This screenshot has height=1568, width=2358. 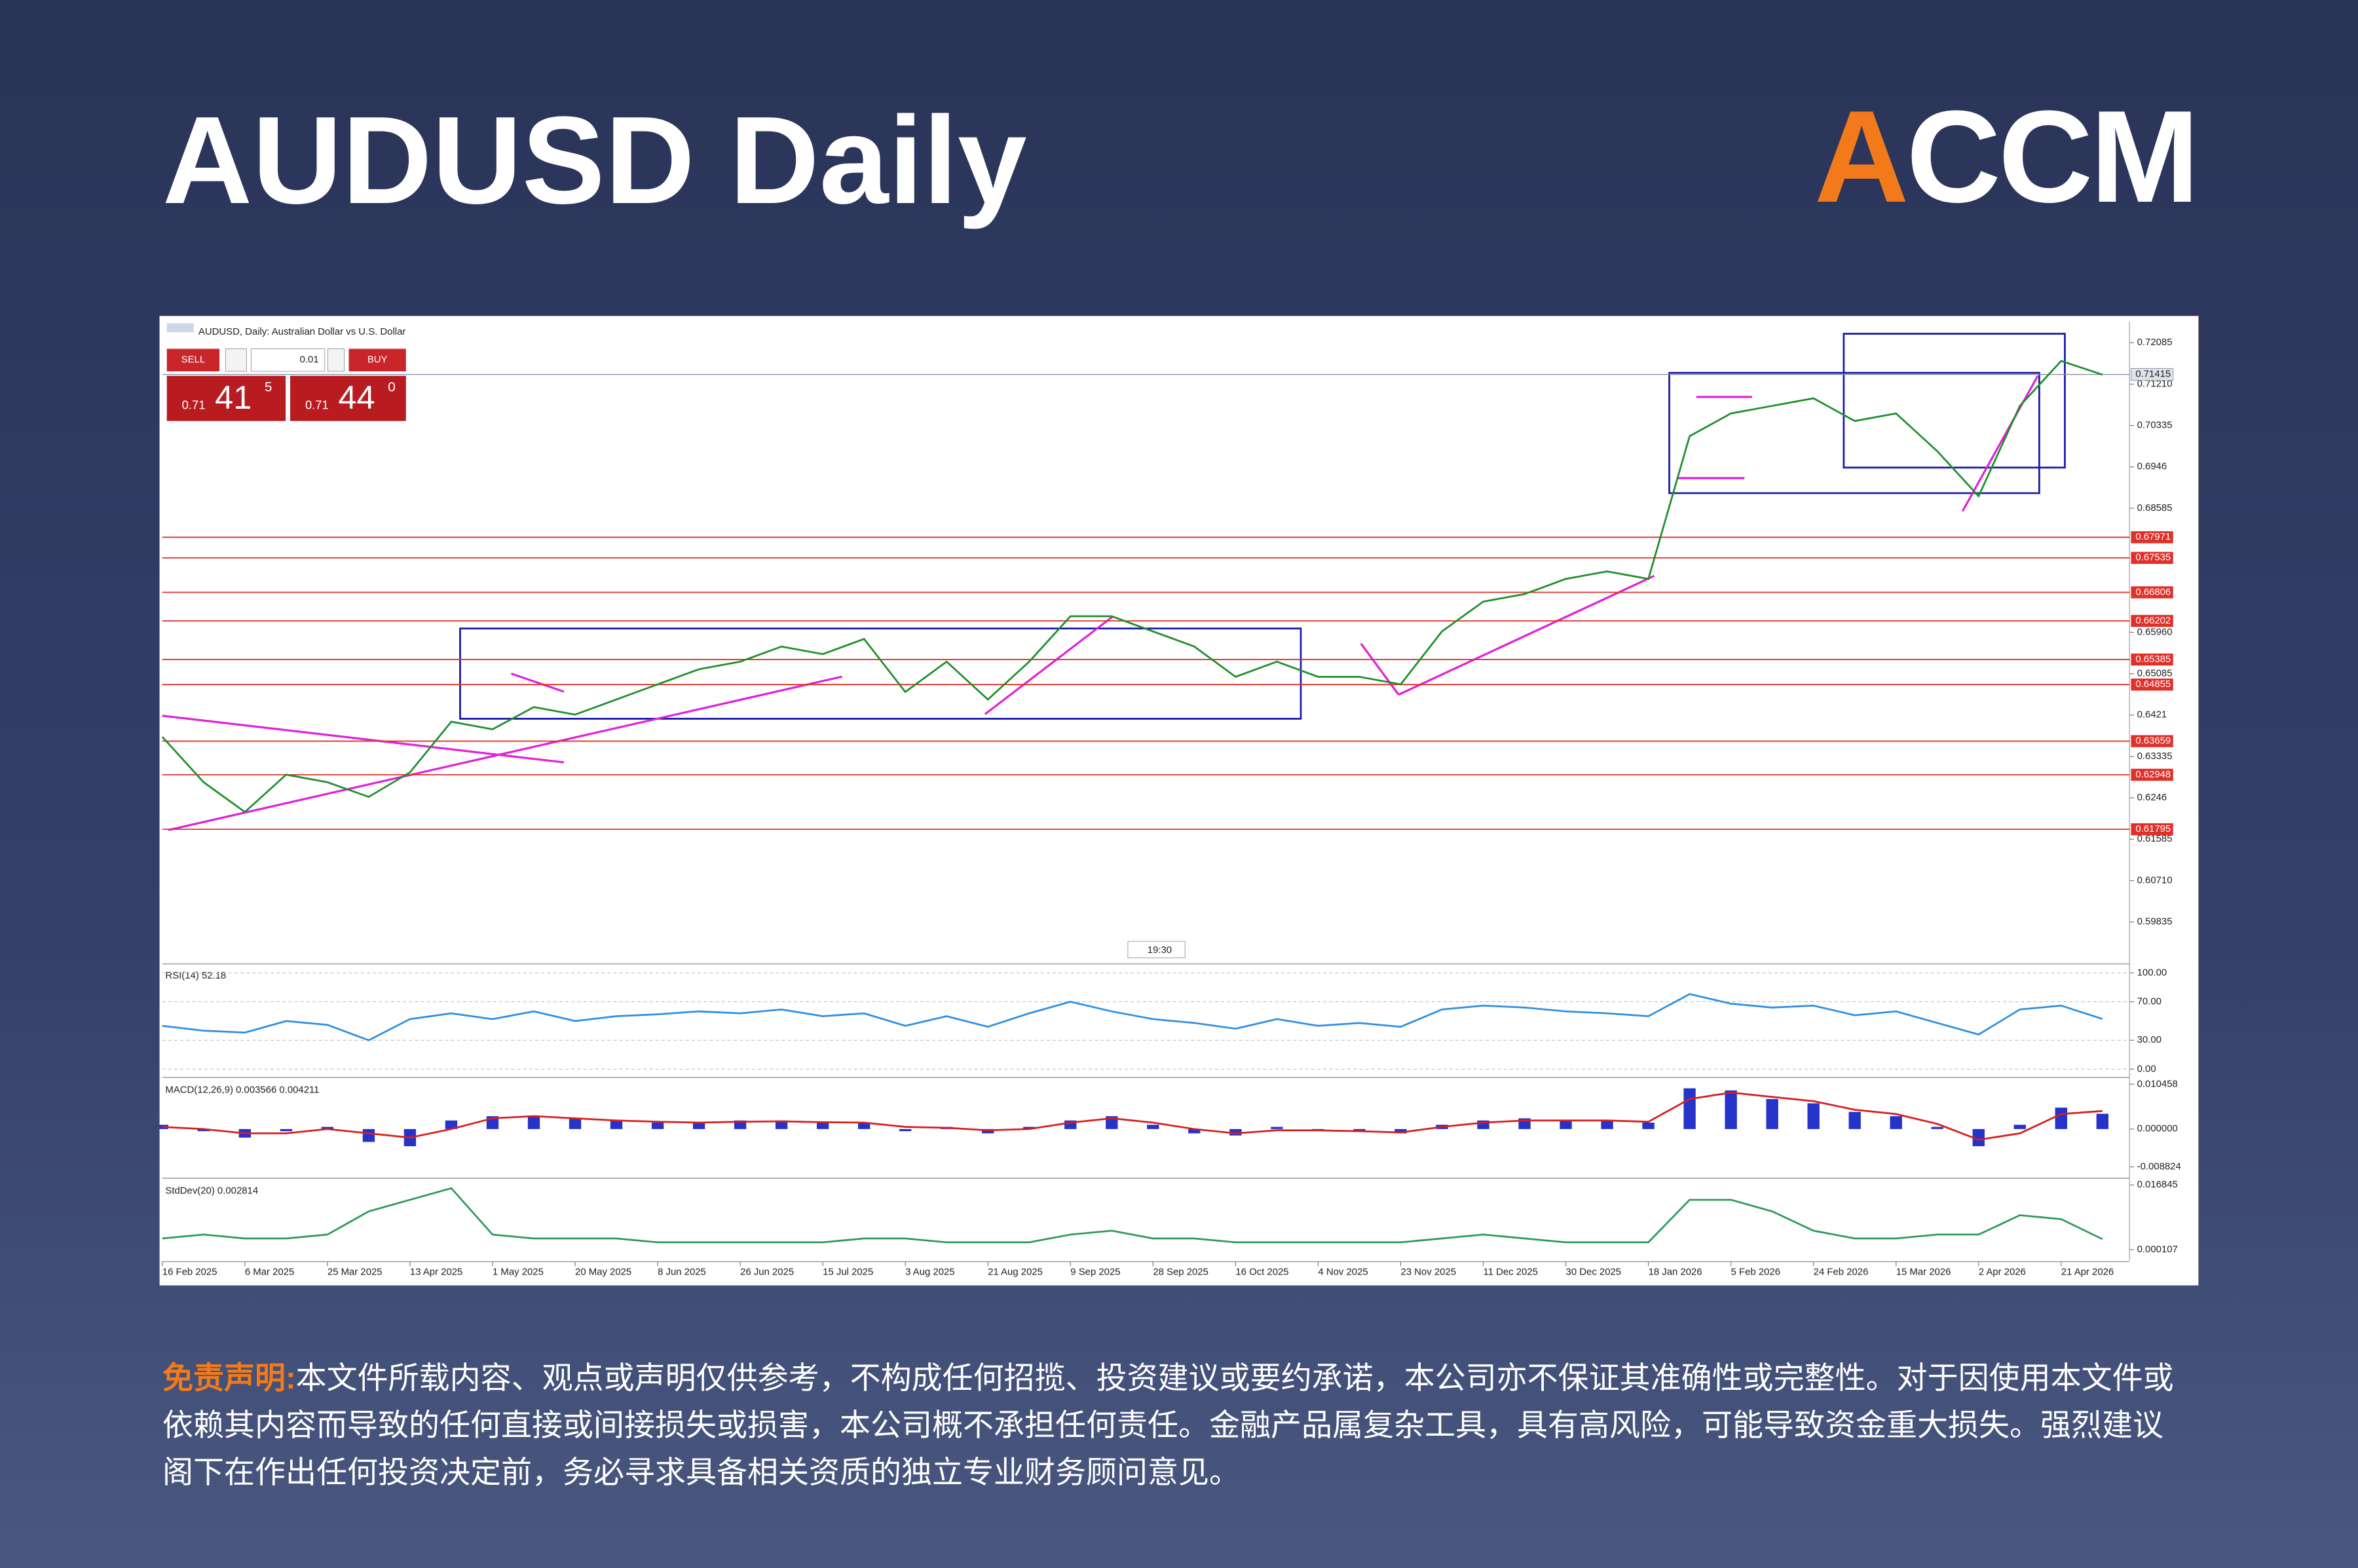 What do you see at coordinates (2155, 838) in the screenshot?
I see `y-tick-label: 0.61585` at bounding box center [2155, 838].